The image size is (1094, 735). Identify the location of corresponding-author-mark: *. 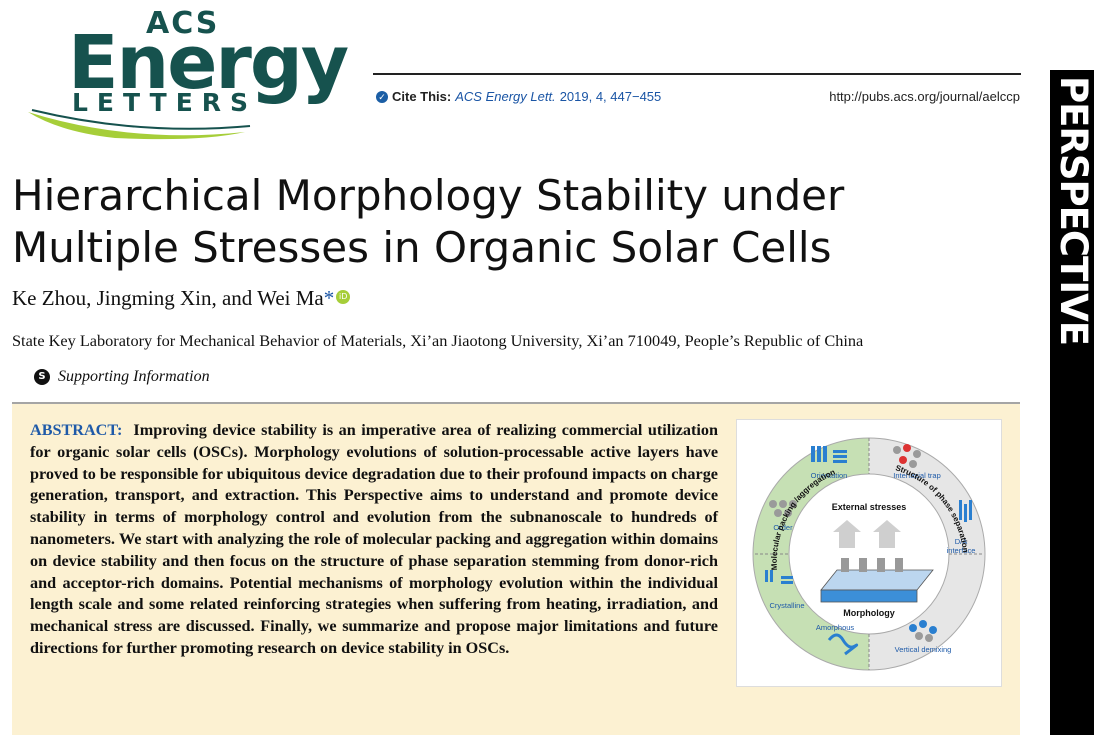
(329, 298).